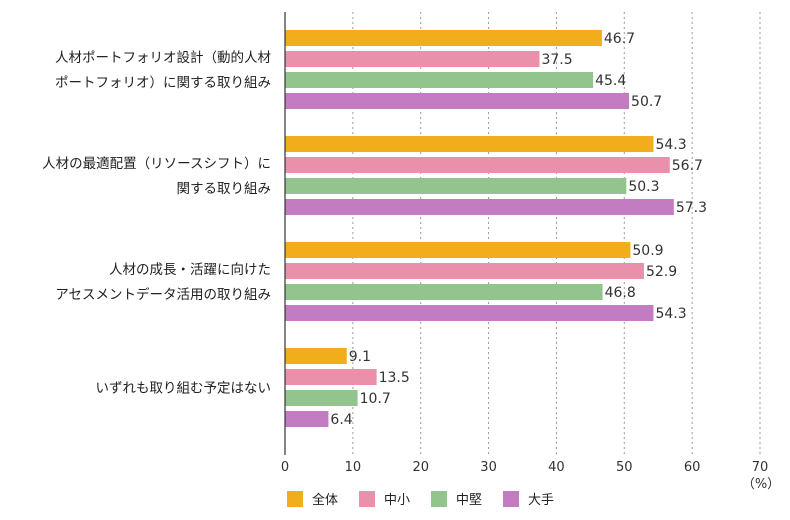  Describe the element at coordinates (285, 467) in the screenshot. I see `x-tick-label: 0` at that location.